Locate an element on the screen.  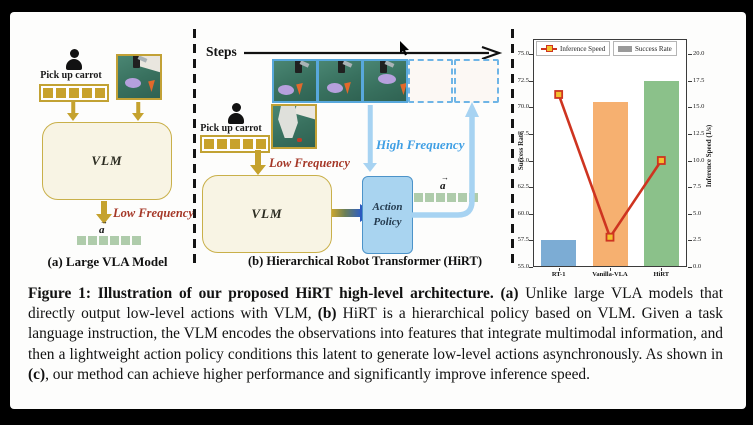
y-axis-left-tick-label: 65.0 is located at coordinates (523, 160).